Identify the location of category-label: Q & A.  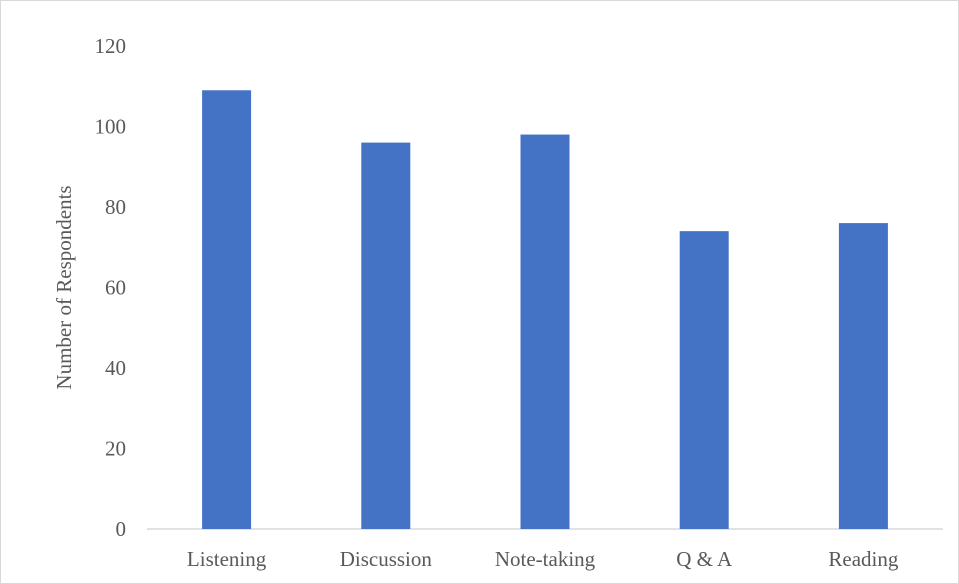
(704, 559).